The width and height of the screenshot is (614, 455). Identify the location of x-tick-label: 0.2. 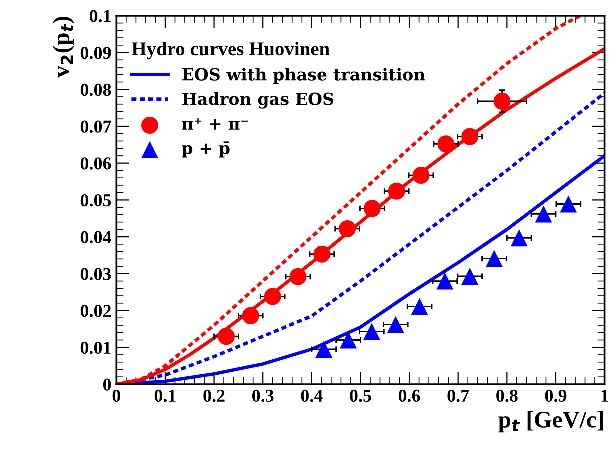
(214, 396).